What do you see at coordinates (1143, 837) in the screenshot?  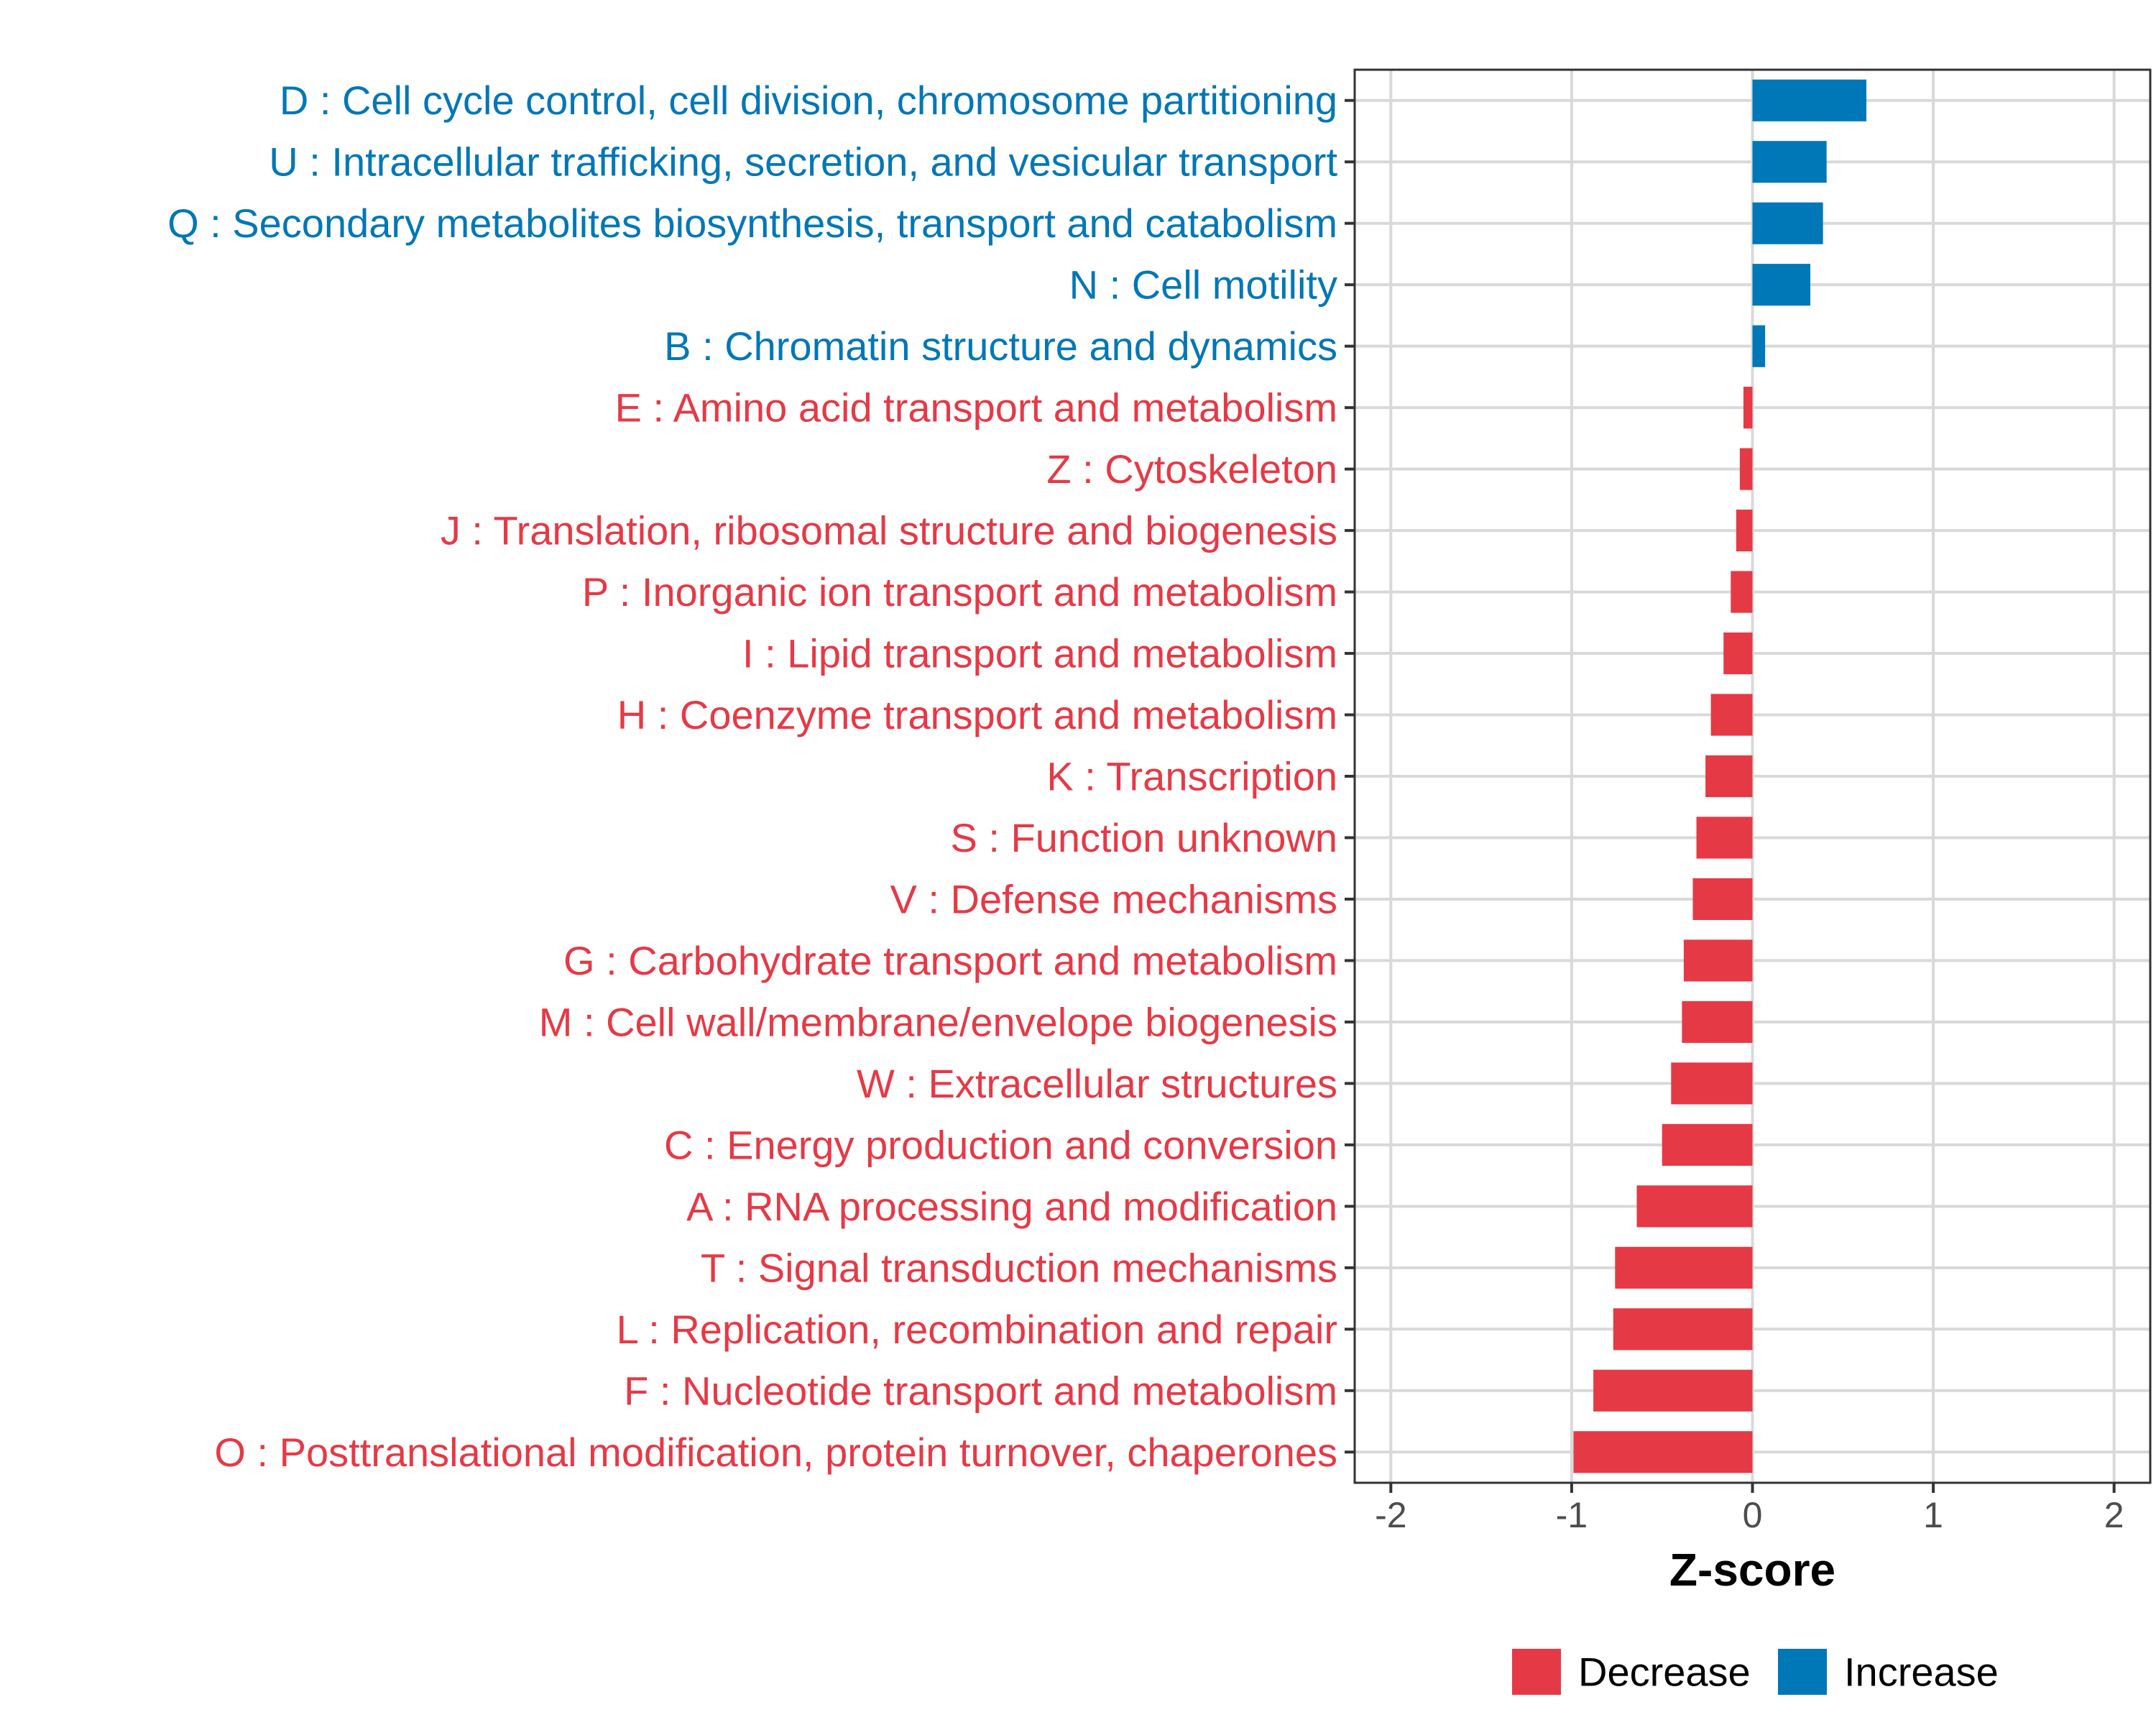 I see `category-label: S : Function unknown` at bounding box center [1143, 837].